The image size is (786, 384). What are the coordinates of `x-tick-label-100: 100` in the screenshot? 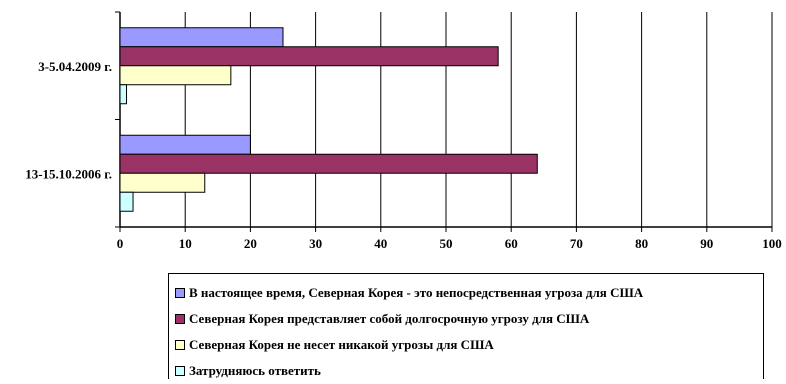 It's located at (772, 243).